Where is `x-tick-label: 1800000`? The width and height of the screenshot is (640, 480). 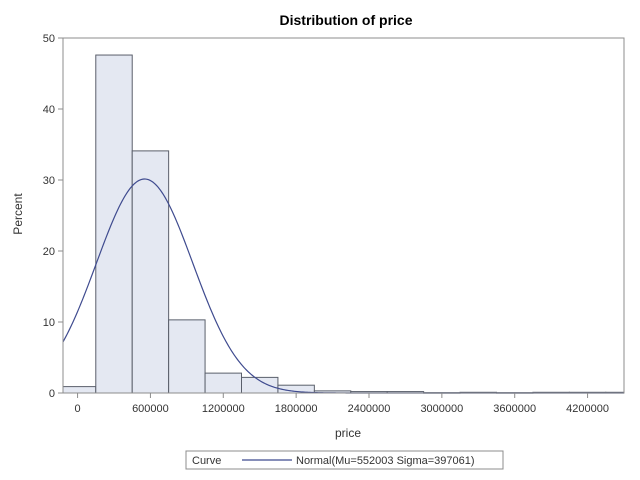
x-tick-label: 1800000 is located at coordinates (296, 409).